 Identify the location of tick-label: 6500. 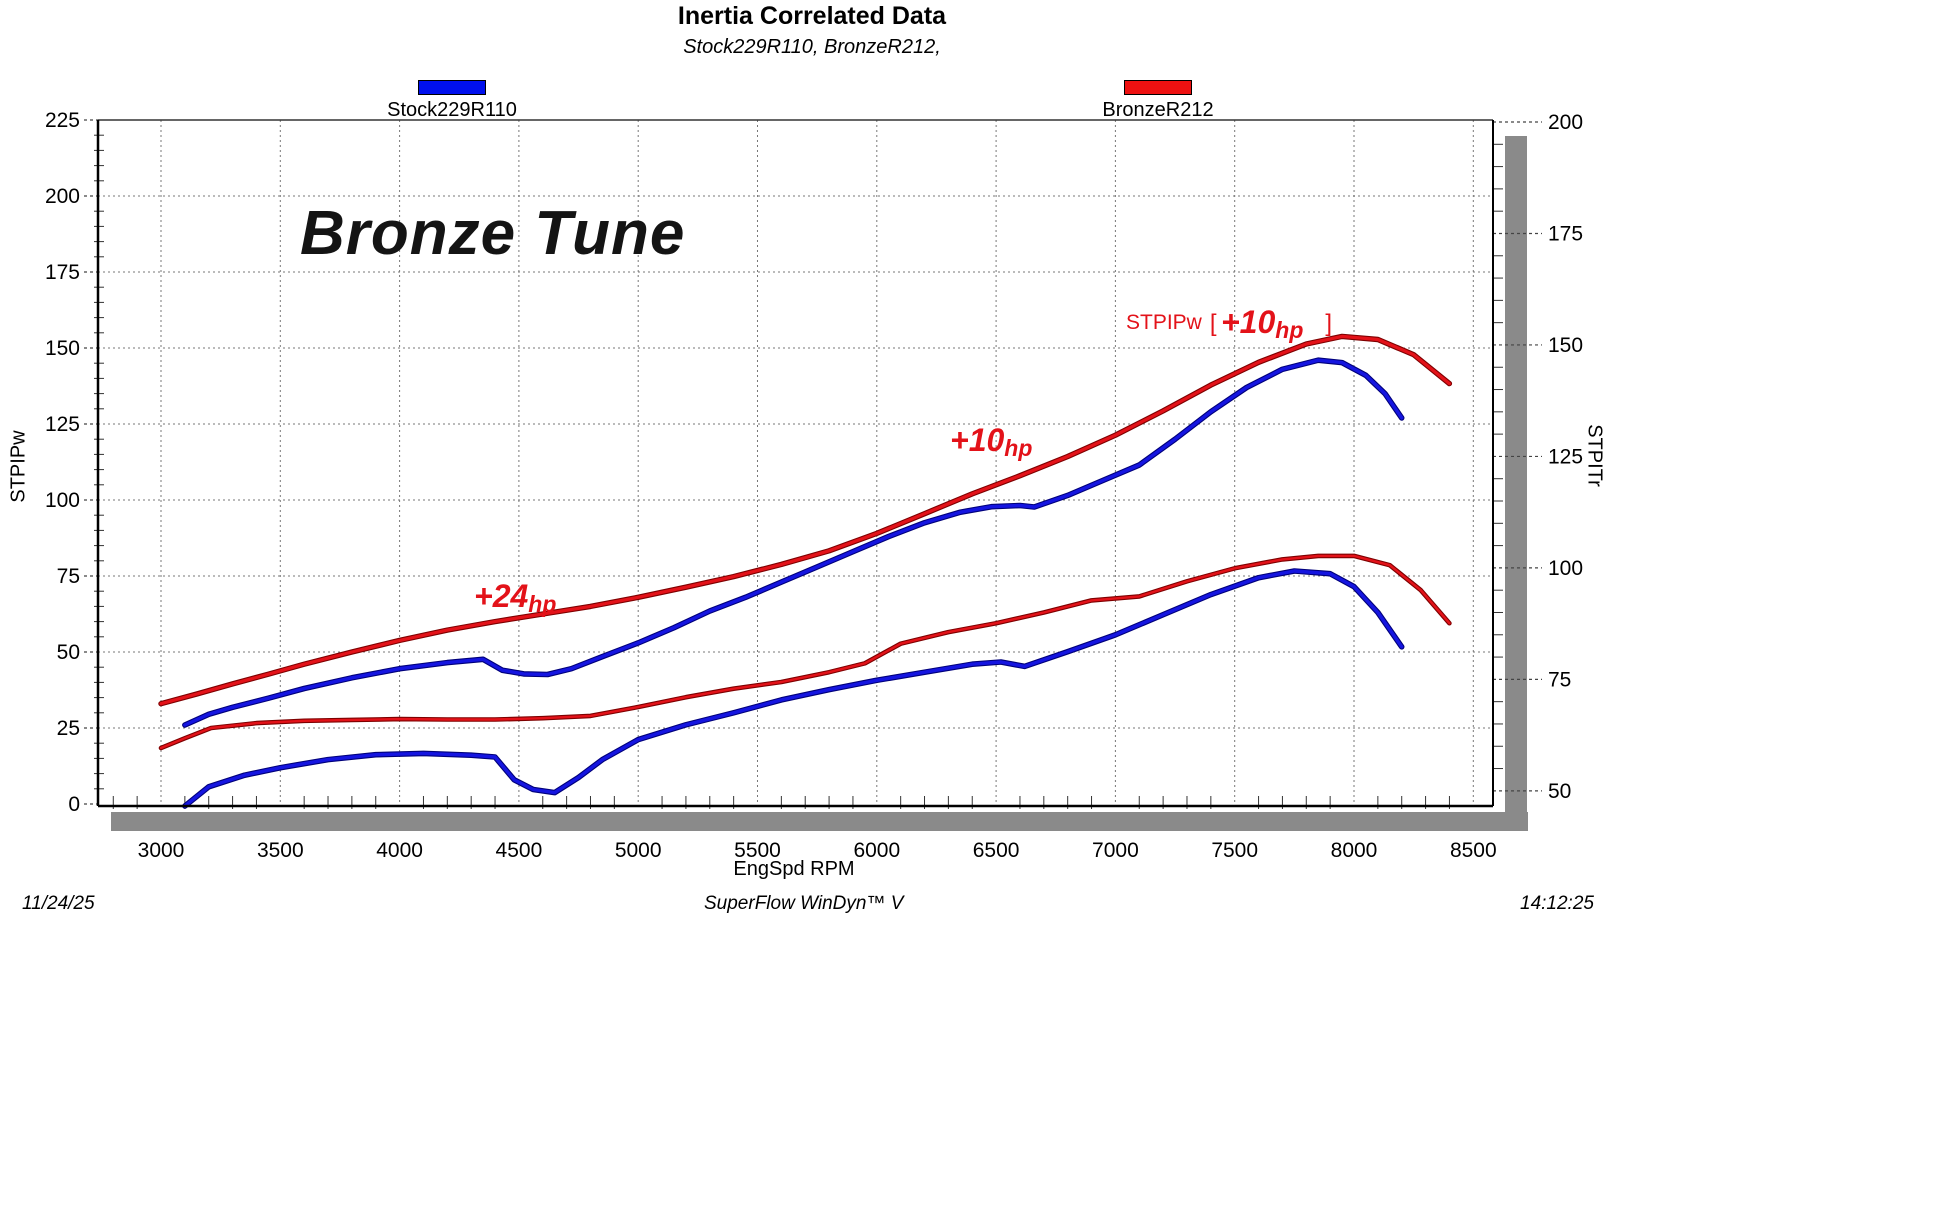
(996, 850).